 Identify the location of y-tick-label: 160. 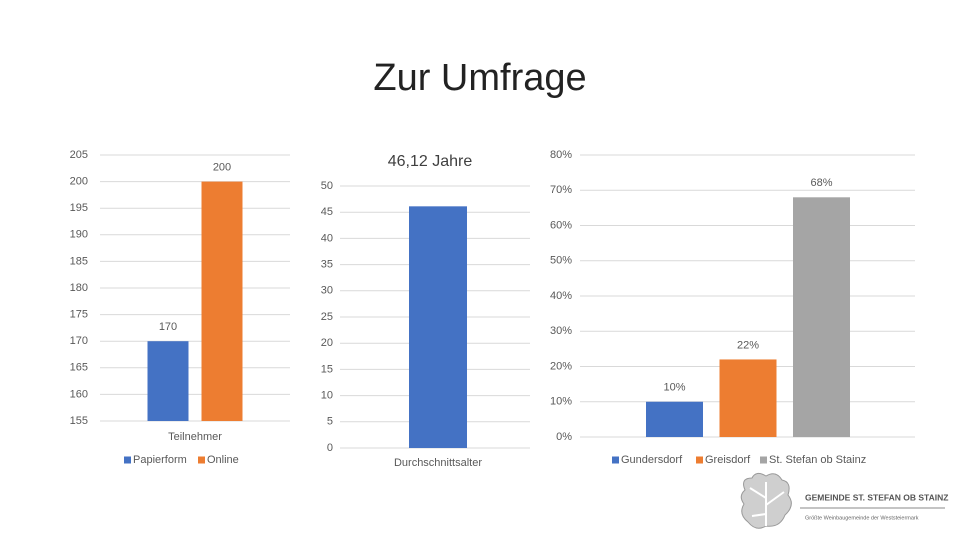
(79, 394).